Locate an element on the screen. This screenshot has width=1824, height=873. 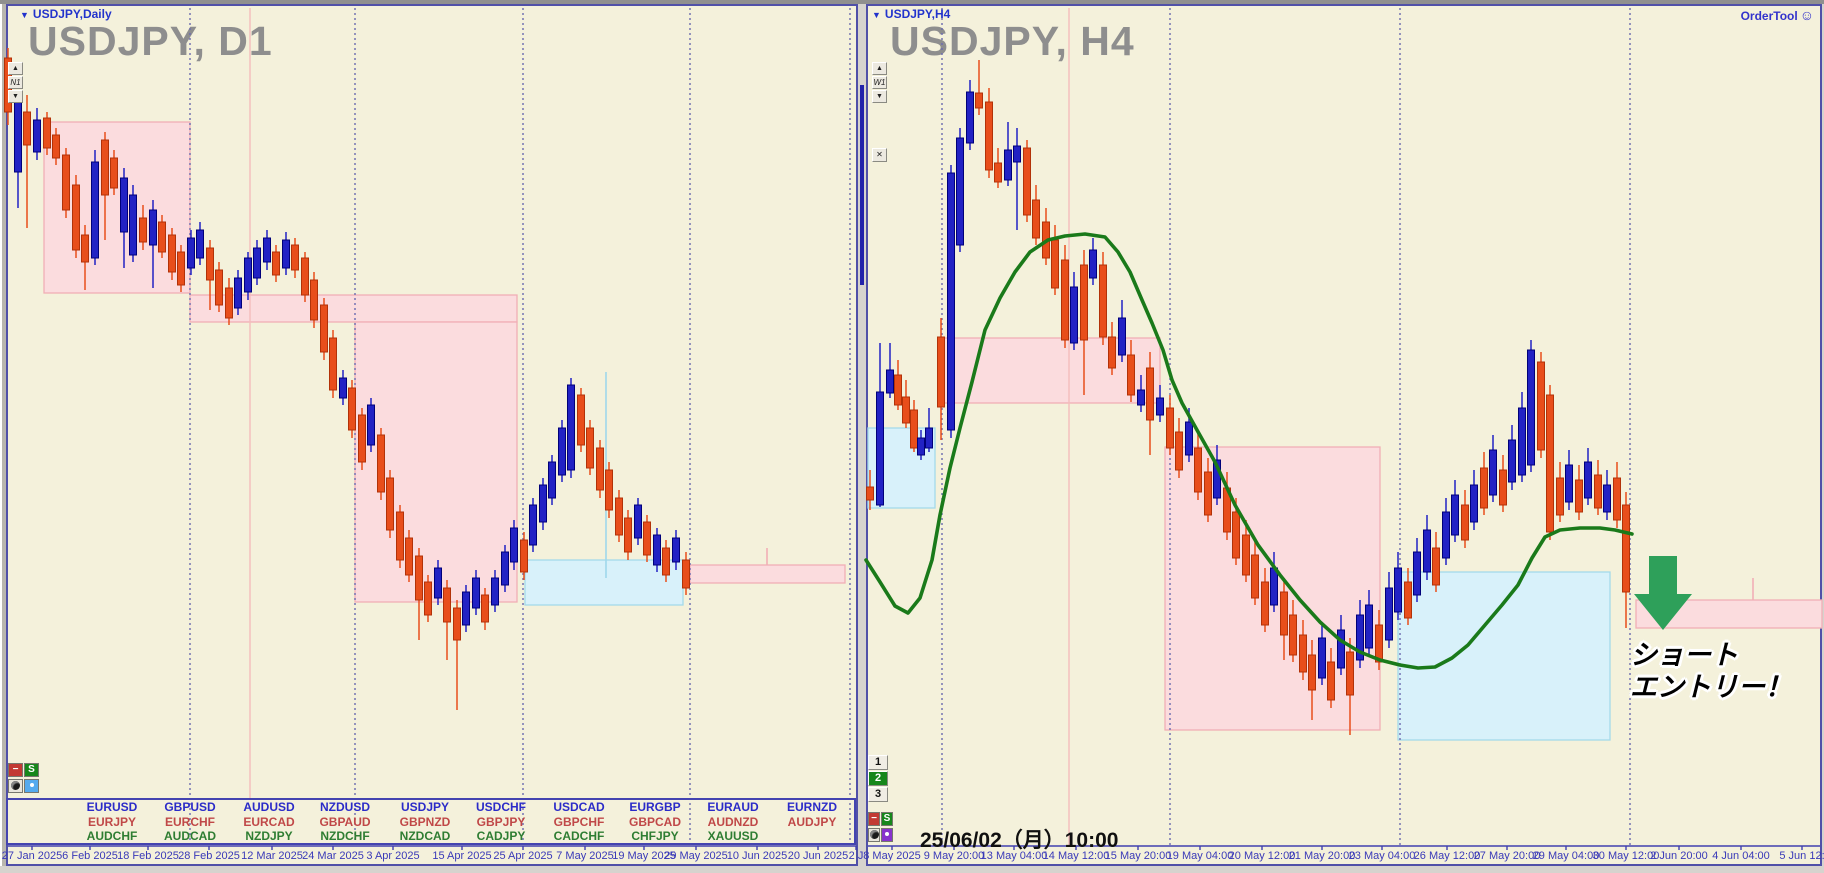
close-tool-button: ✕ is located at coordinates (879, 155).